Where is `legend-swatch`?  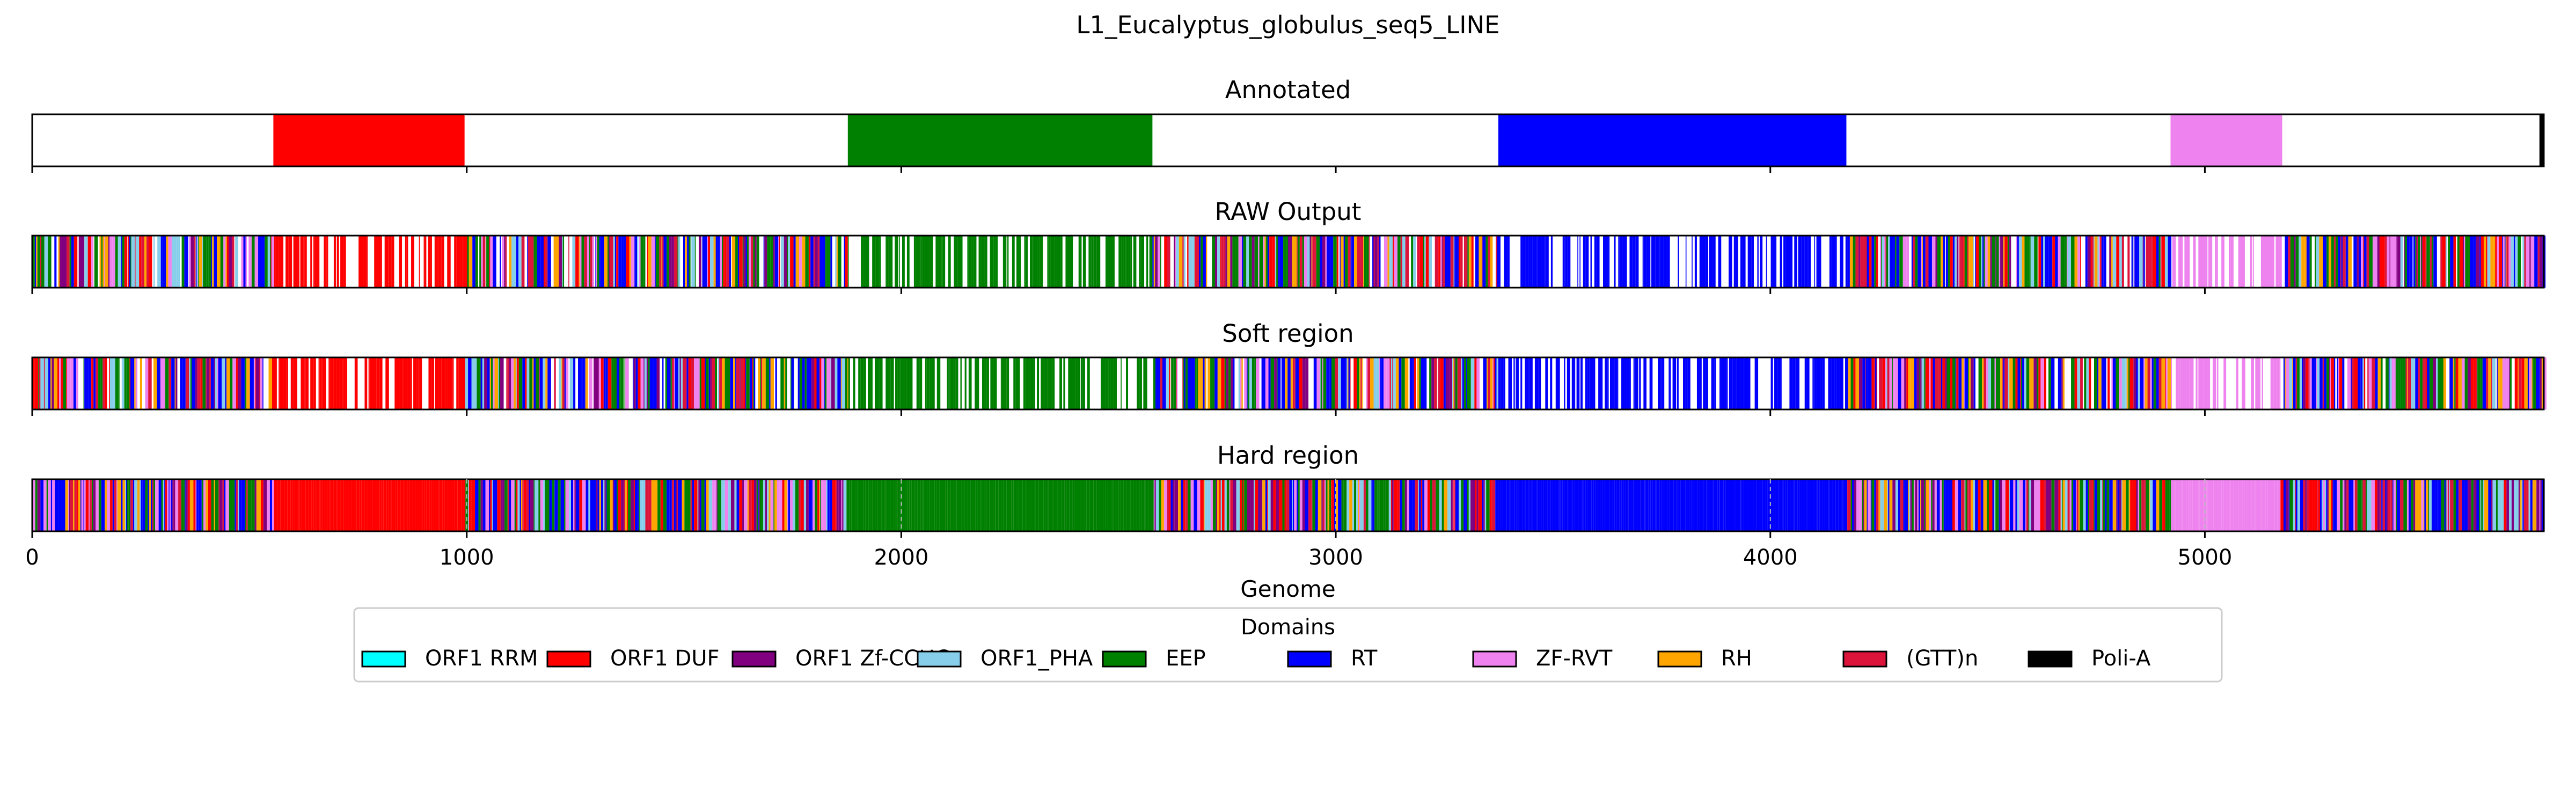 legend-swatch is located at coordinates (1679, 659).